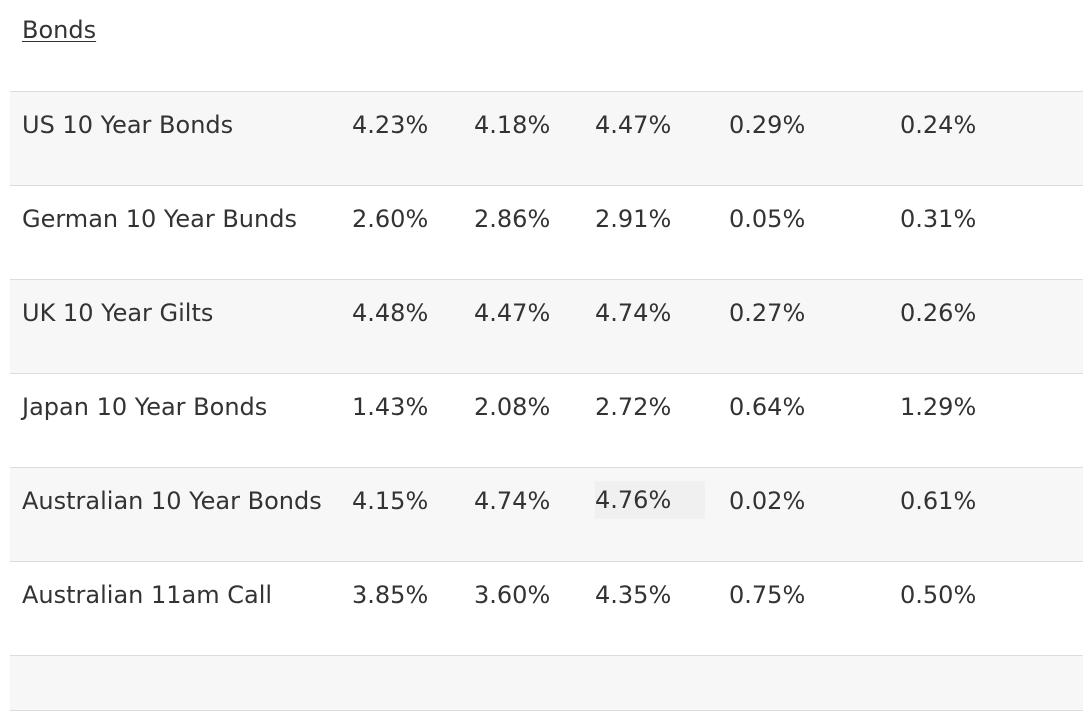 The image size is (1090, 714). I want to click on table-row-empty, so click(546, 683).